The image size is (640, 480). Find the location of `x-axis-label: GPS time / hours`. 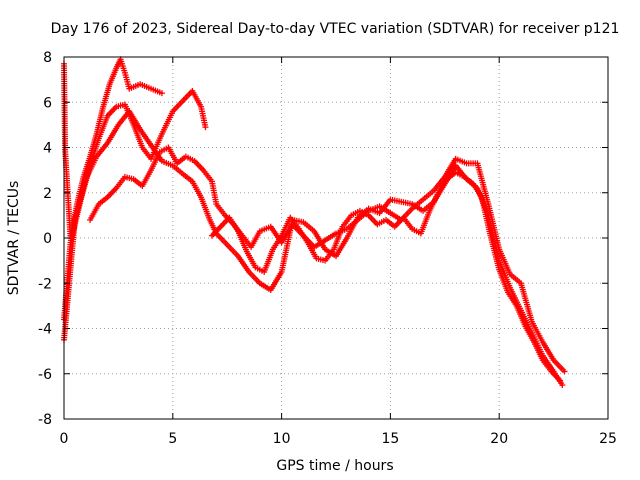

x-axis-label: GPS time / hours is located at coordinates (334, 466).